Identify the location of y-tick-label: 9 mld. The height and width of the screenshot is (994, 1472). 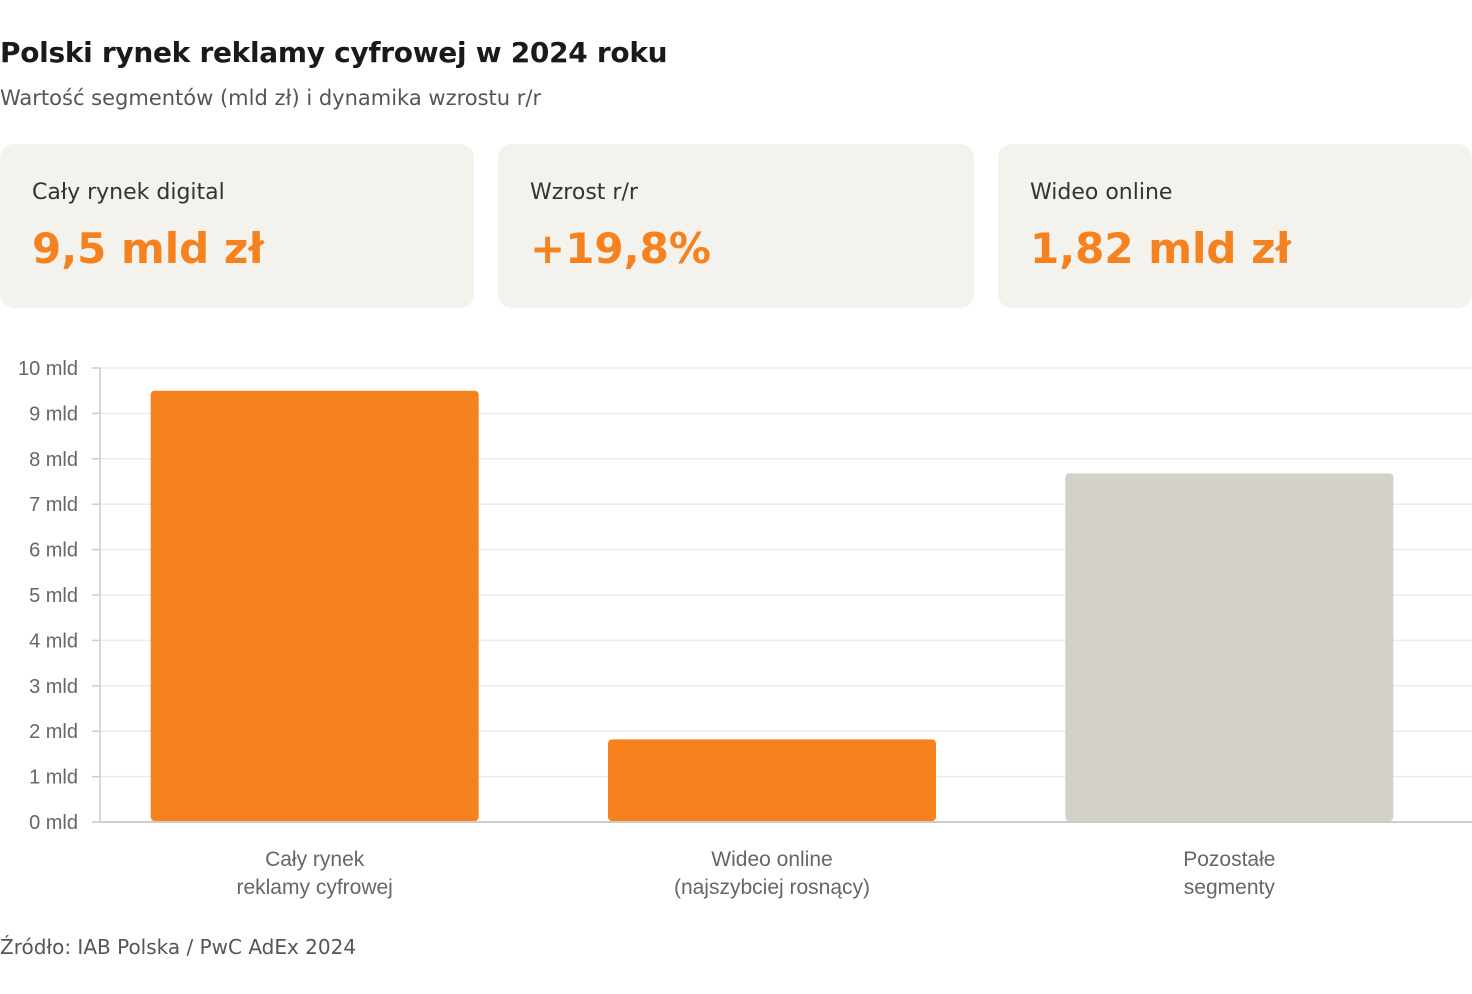
(53, 414).